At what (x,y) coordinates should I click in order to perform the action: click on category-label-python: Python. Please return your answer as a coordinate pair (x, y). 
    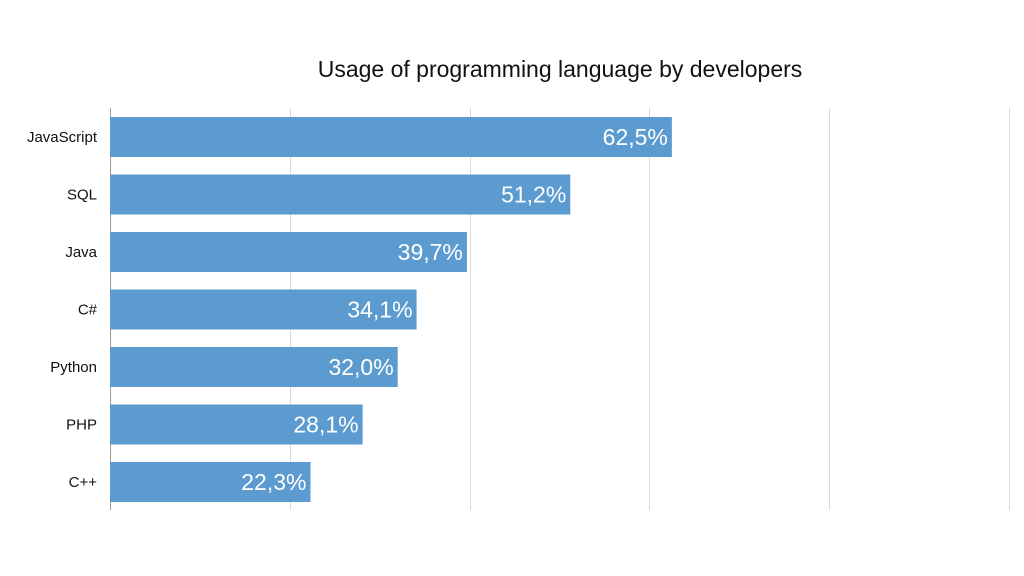
    Looking at the image, I should click on (73, 367).